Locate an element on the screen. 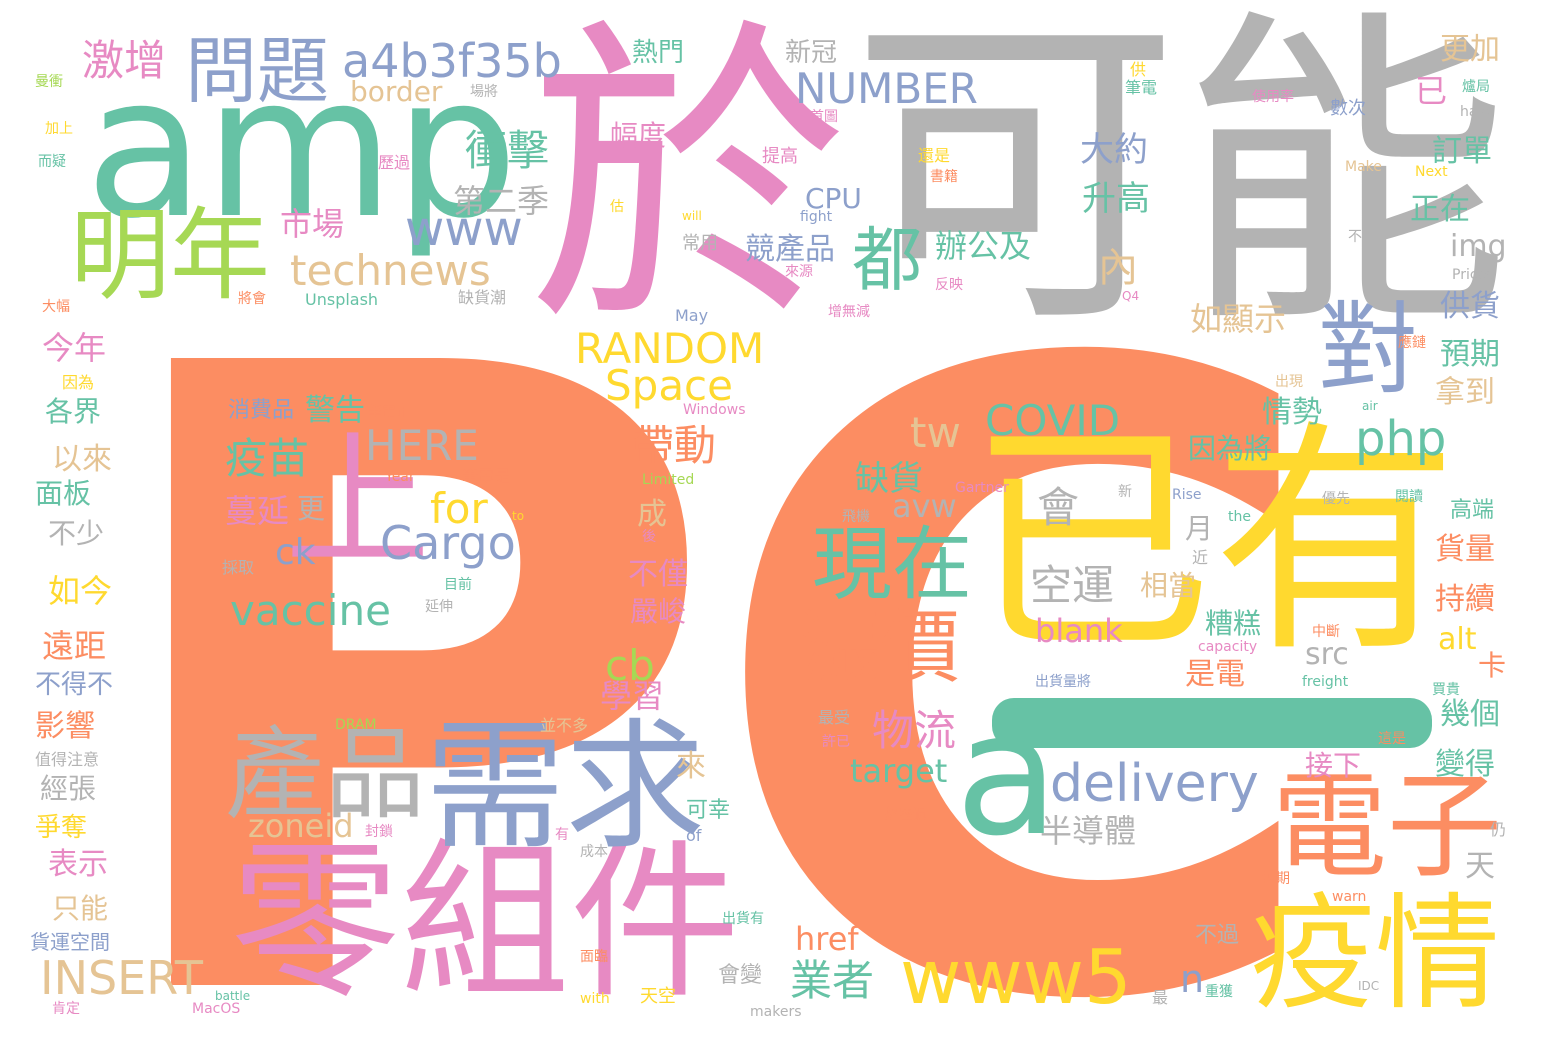 The image size is (1548, 1052). word-chuxian: 出現 is located at coordinates (1289, 382).